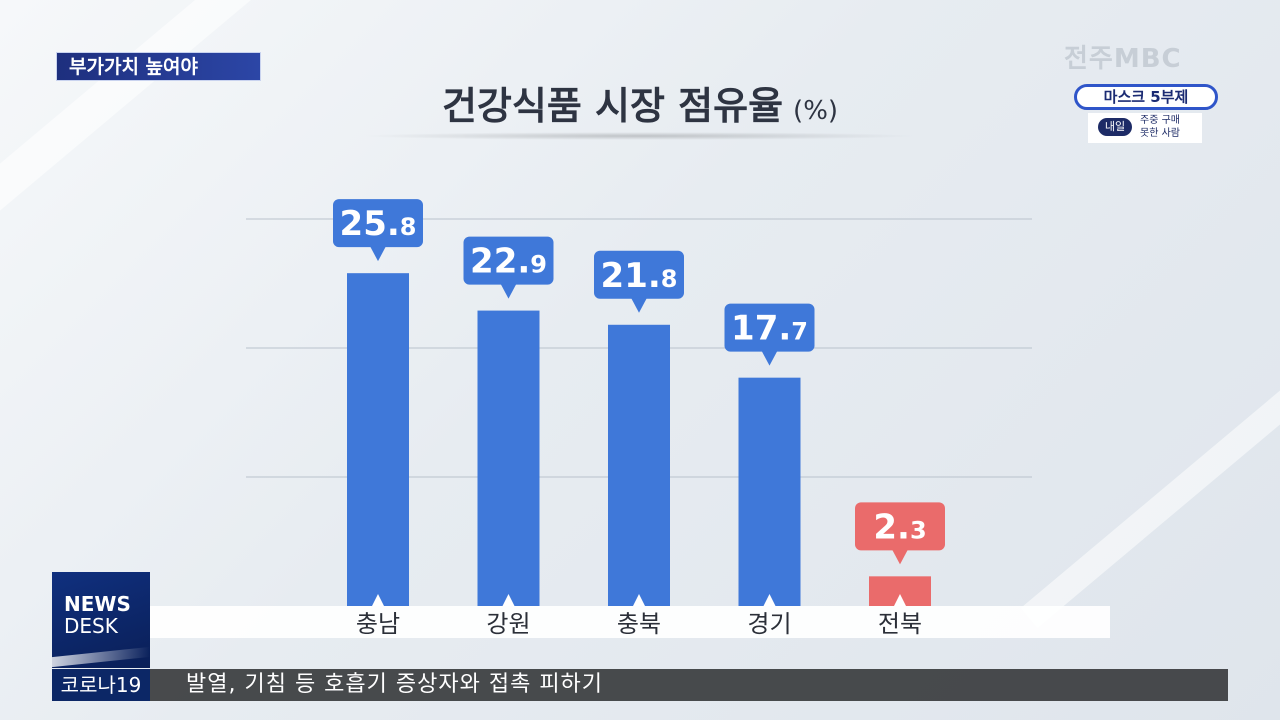 Image resolution: width=1280 pixels, height=720 pixels. What do you see at coordinates (1123, 59) in the screenshot?
I see `station-logo: 전주MBC` at bounding box center [1123, 59].